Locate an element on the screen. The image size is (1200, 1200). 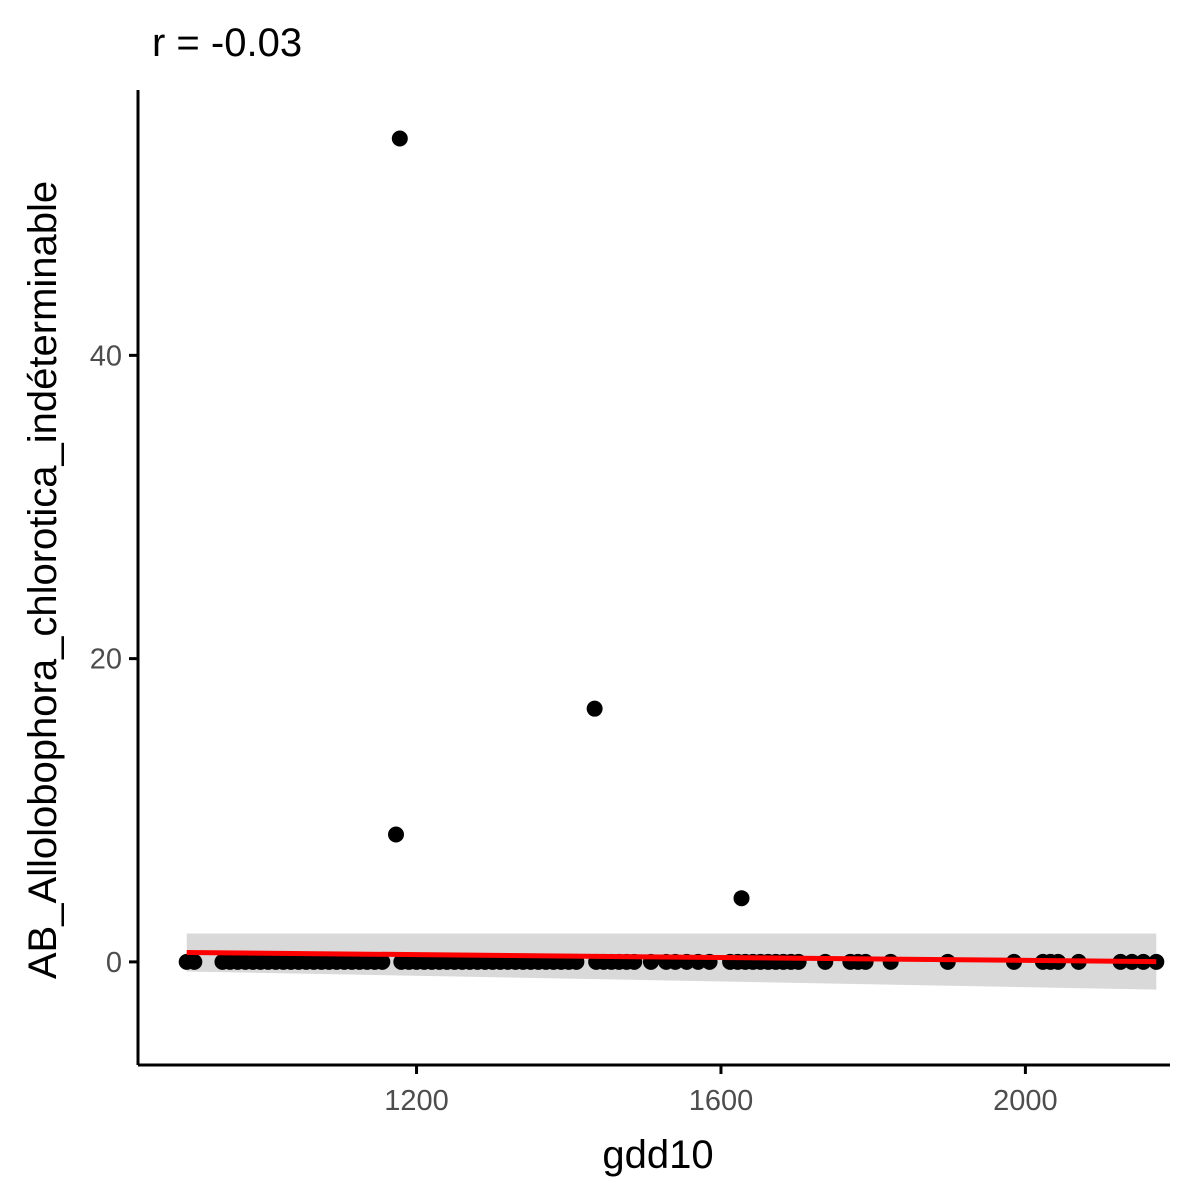
x-tick-label: 1200 is located at coordinates (416, 1101).